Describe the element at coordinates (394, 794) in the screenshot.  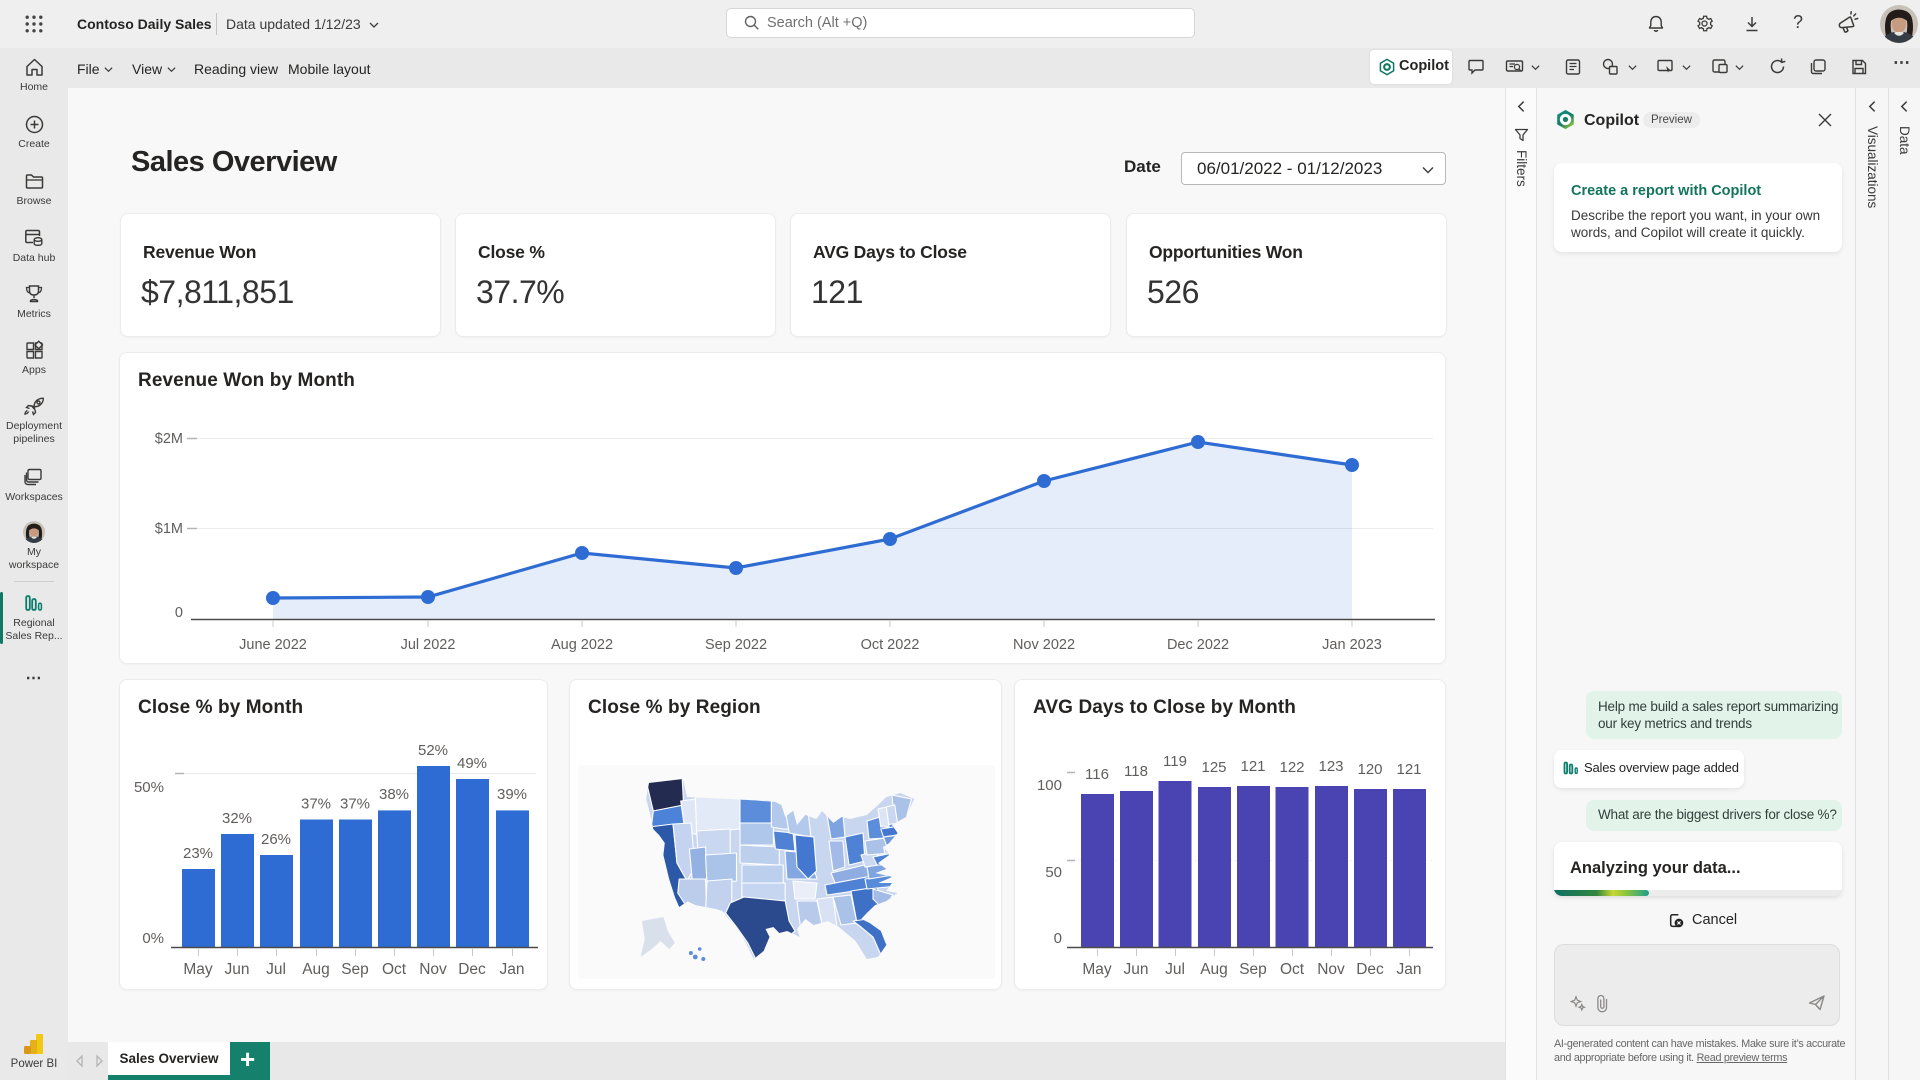
I see `svg-text: 38%` at that location.